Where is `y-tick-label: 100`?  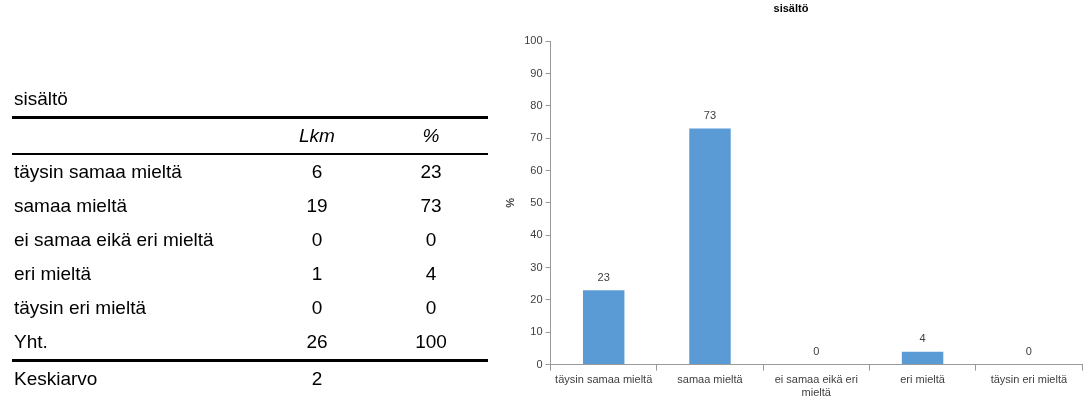 y-tick-label: 100 is located at coordinates (533, 40).